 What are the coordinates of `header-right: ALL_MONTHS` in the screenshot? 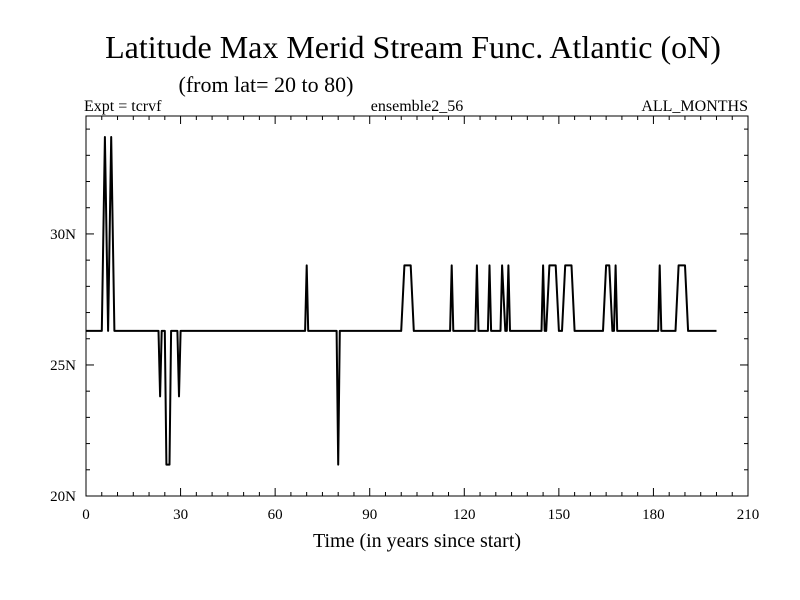 It's located at (694, 106).